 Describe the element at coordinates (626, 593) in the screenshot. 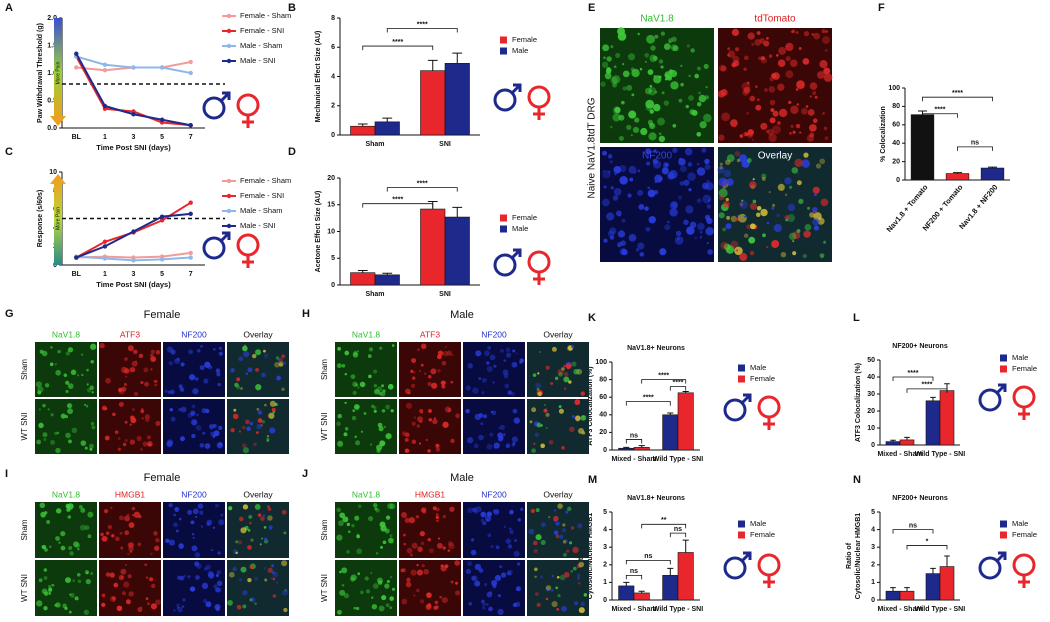

I see `bar` at that location.